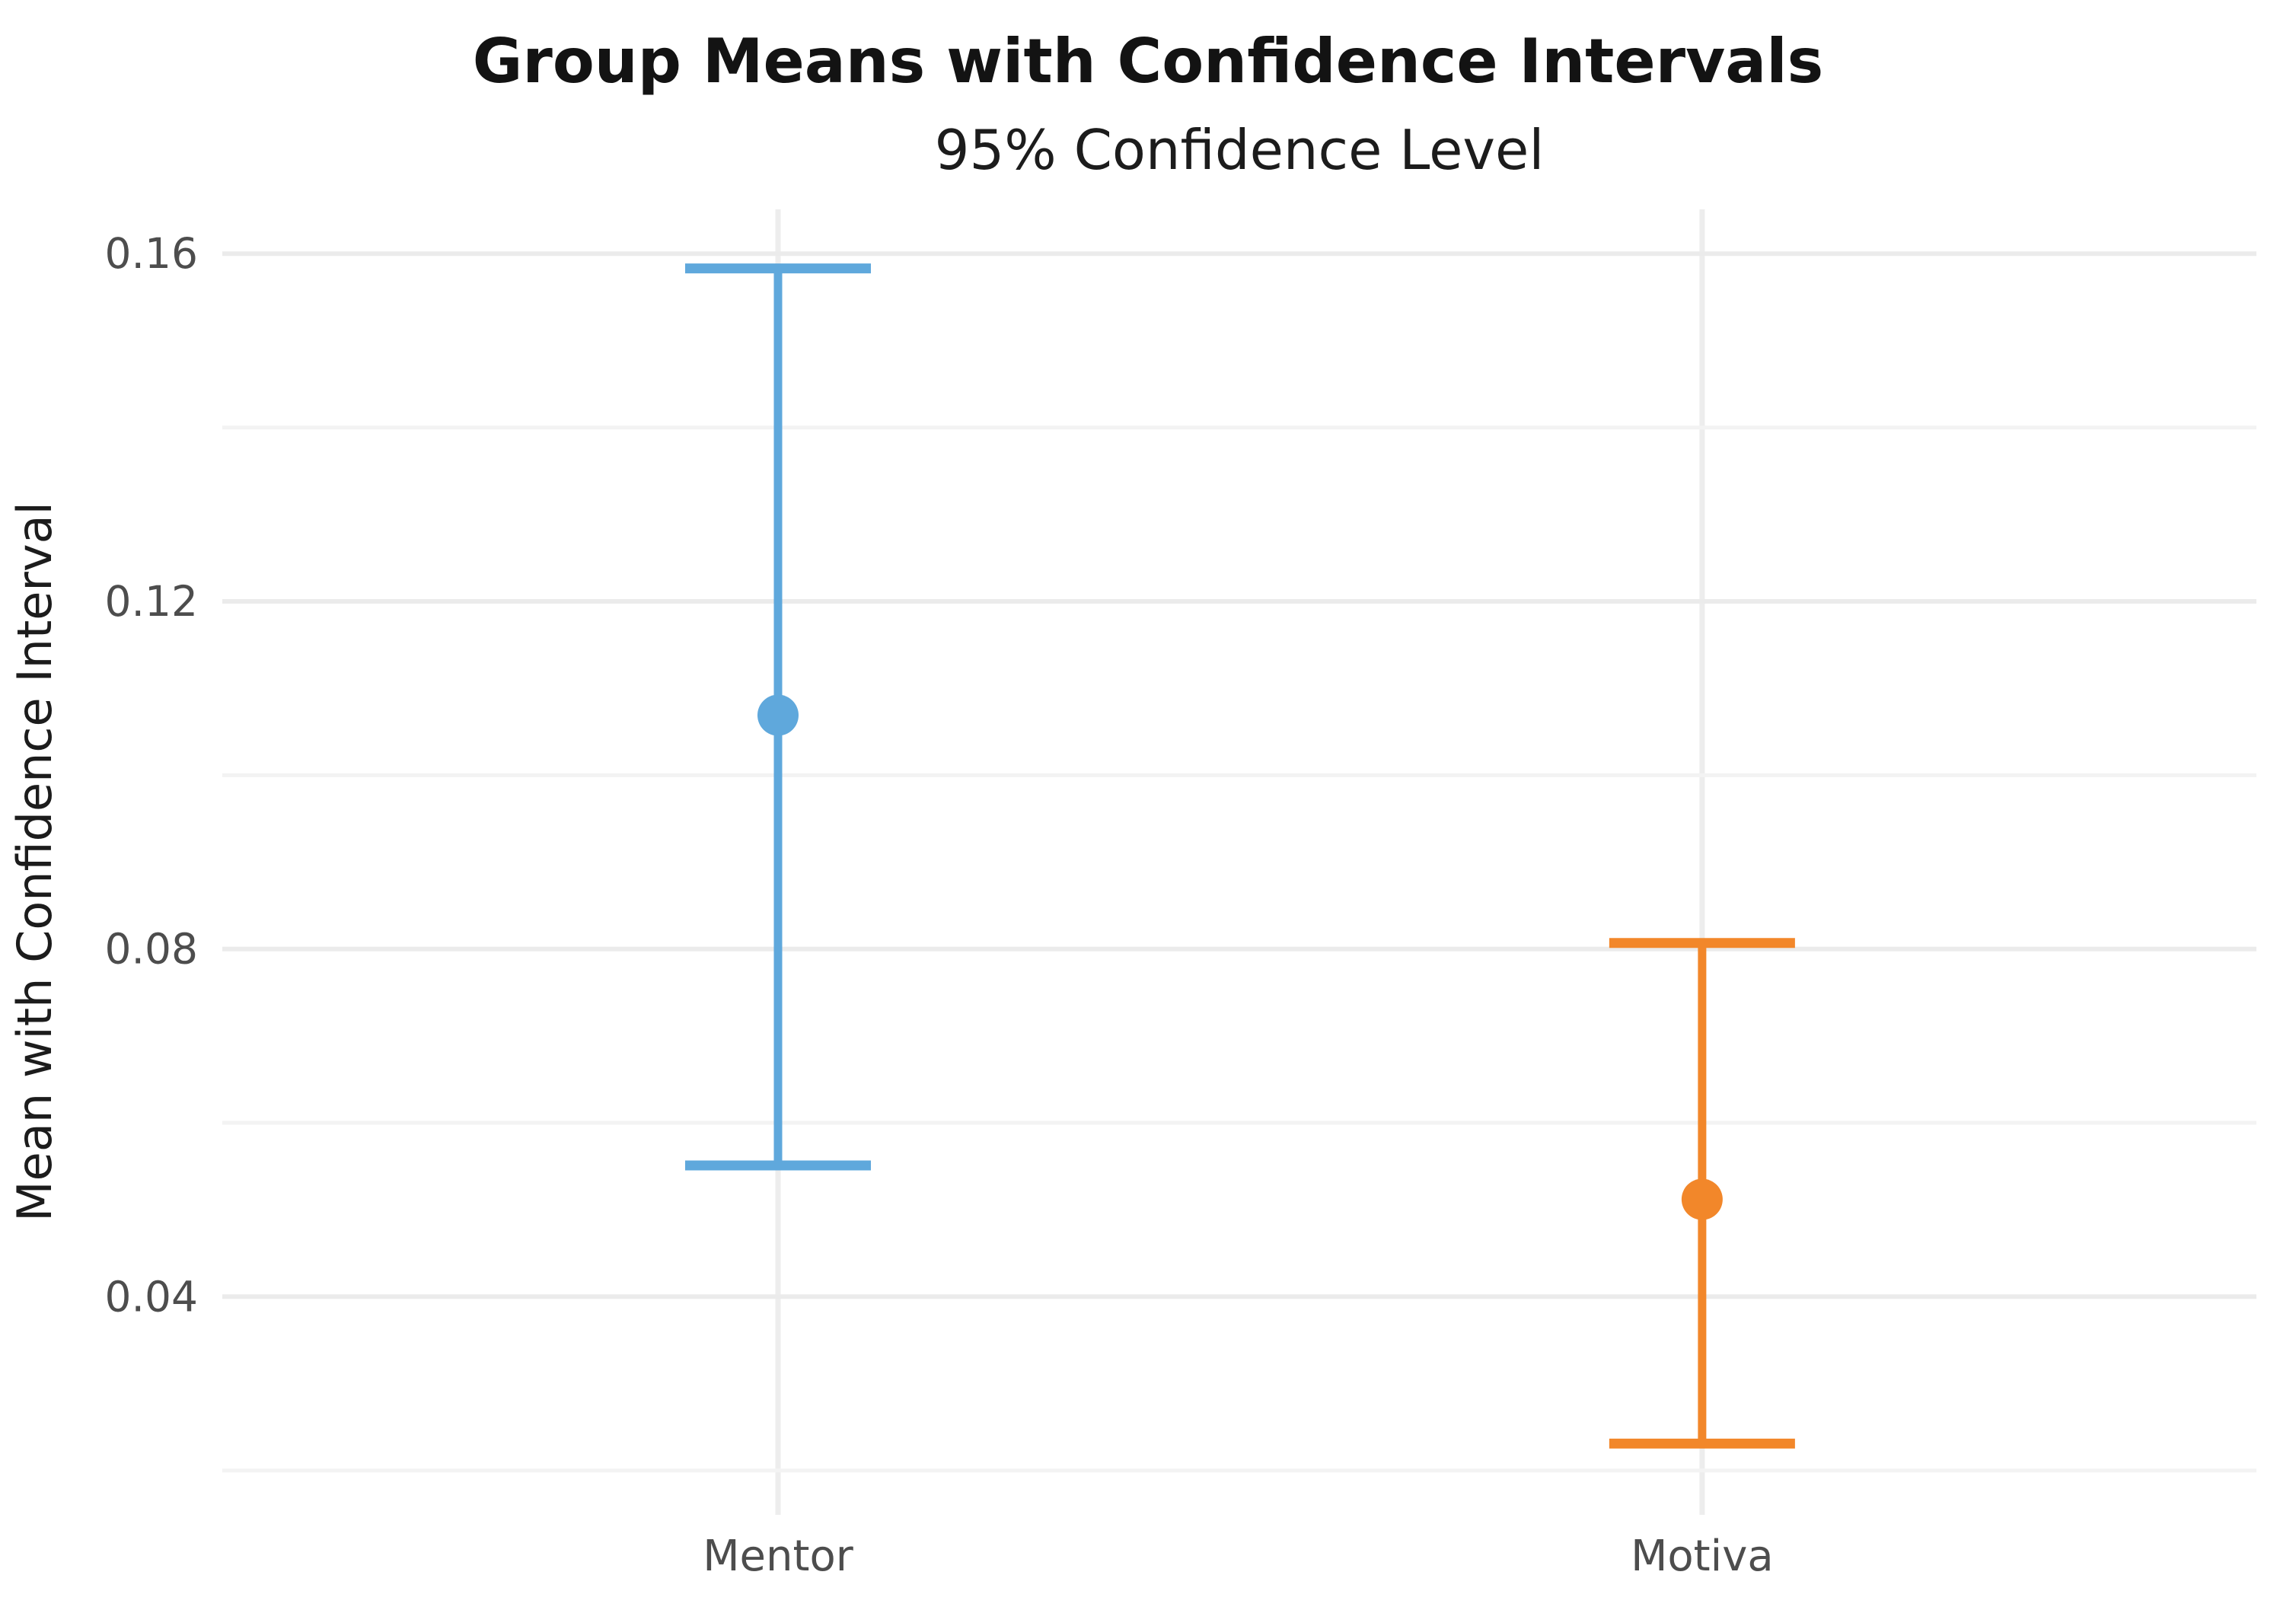 The image size is (2296, 1610). What do you see at coordinates (151, 601) in the screenshot?
I see `y-tick-label: 0.12` at bounding box center [151, 601].